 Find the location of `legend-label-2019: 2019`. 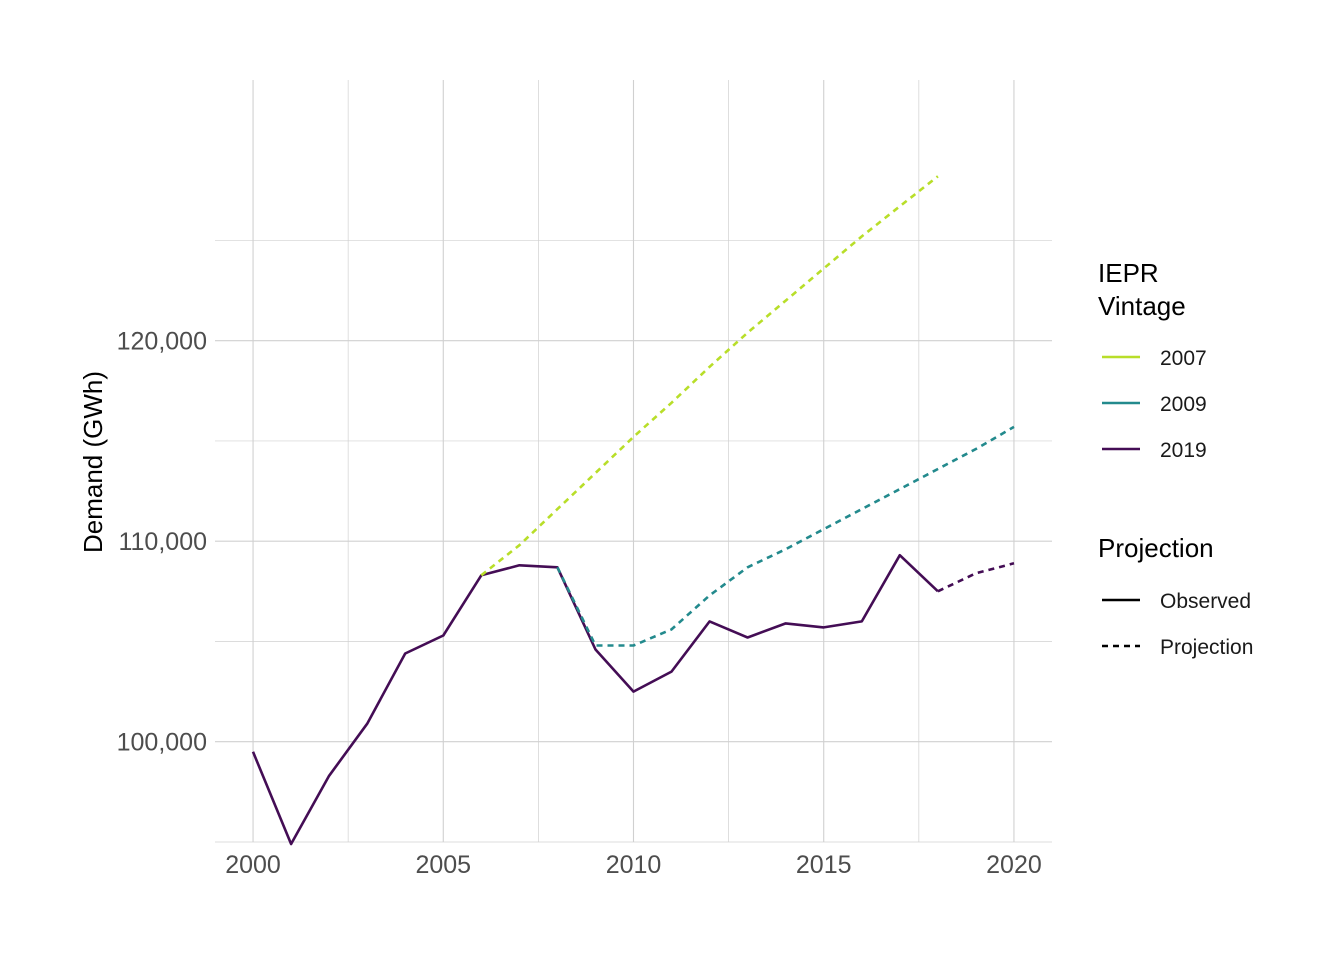

legend-label-2019: 2019 is located at coordinates (1183, 450).